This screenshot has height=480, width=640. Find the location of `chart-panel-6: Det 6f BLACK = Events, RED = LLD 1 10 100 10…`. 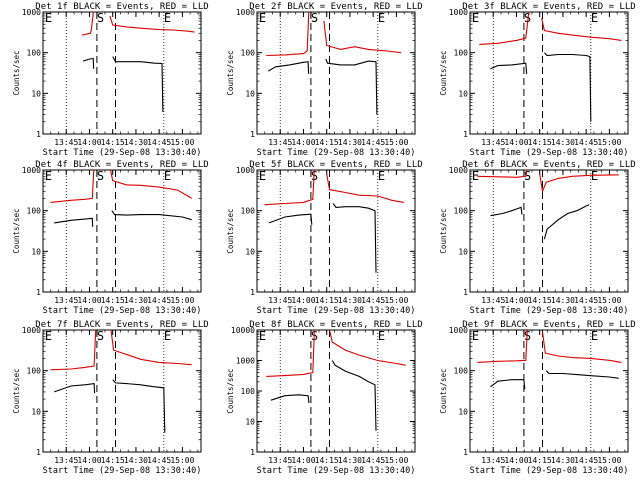

chart-panel-6: Det 6f BLACK = Events, RED = LLD 1 10 100 10… is located at coordinates (537, 238).